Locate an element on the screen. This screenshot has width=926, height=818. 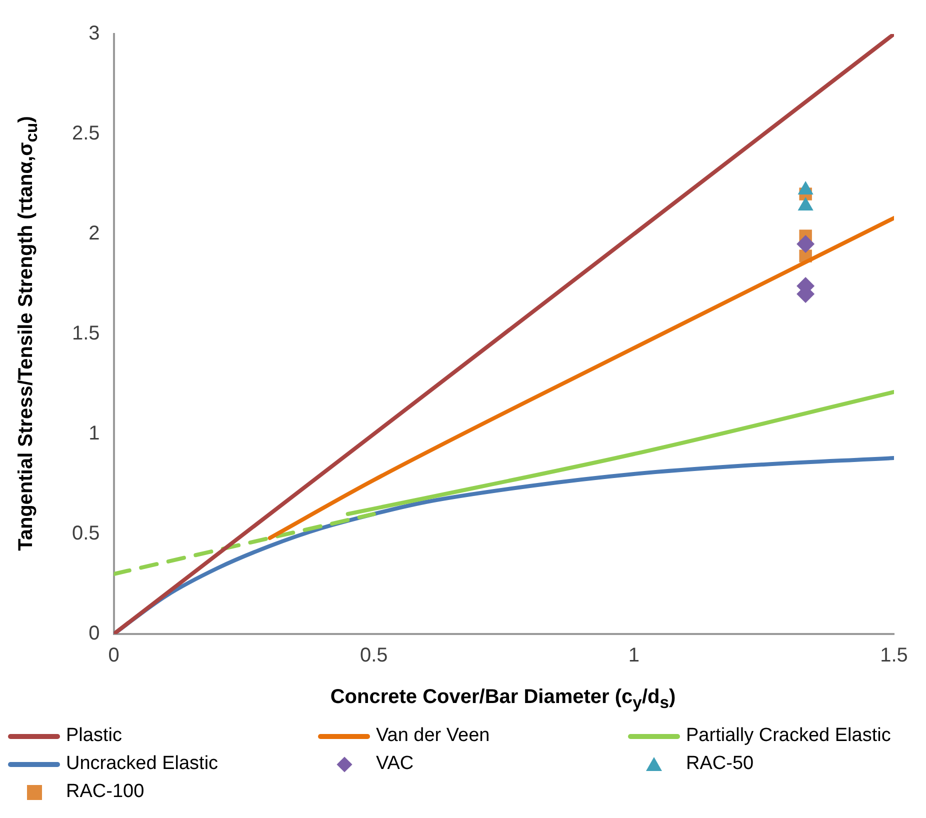
legend-label: Partially Cracked Elastic is located at coordinates (788, 736).